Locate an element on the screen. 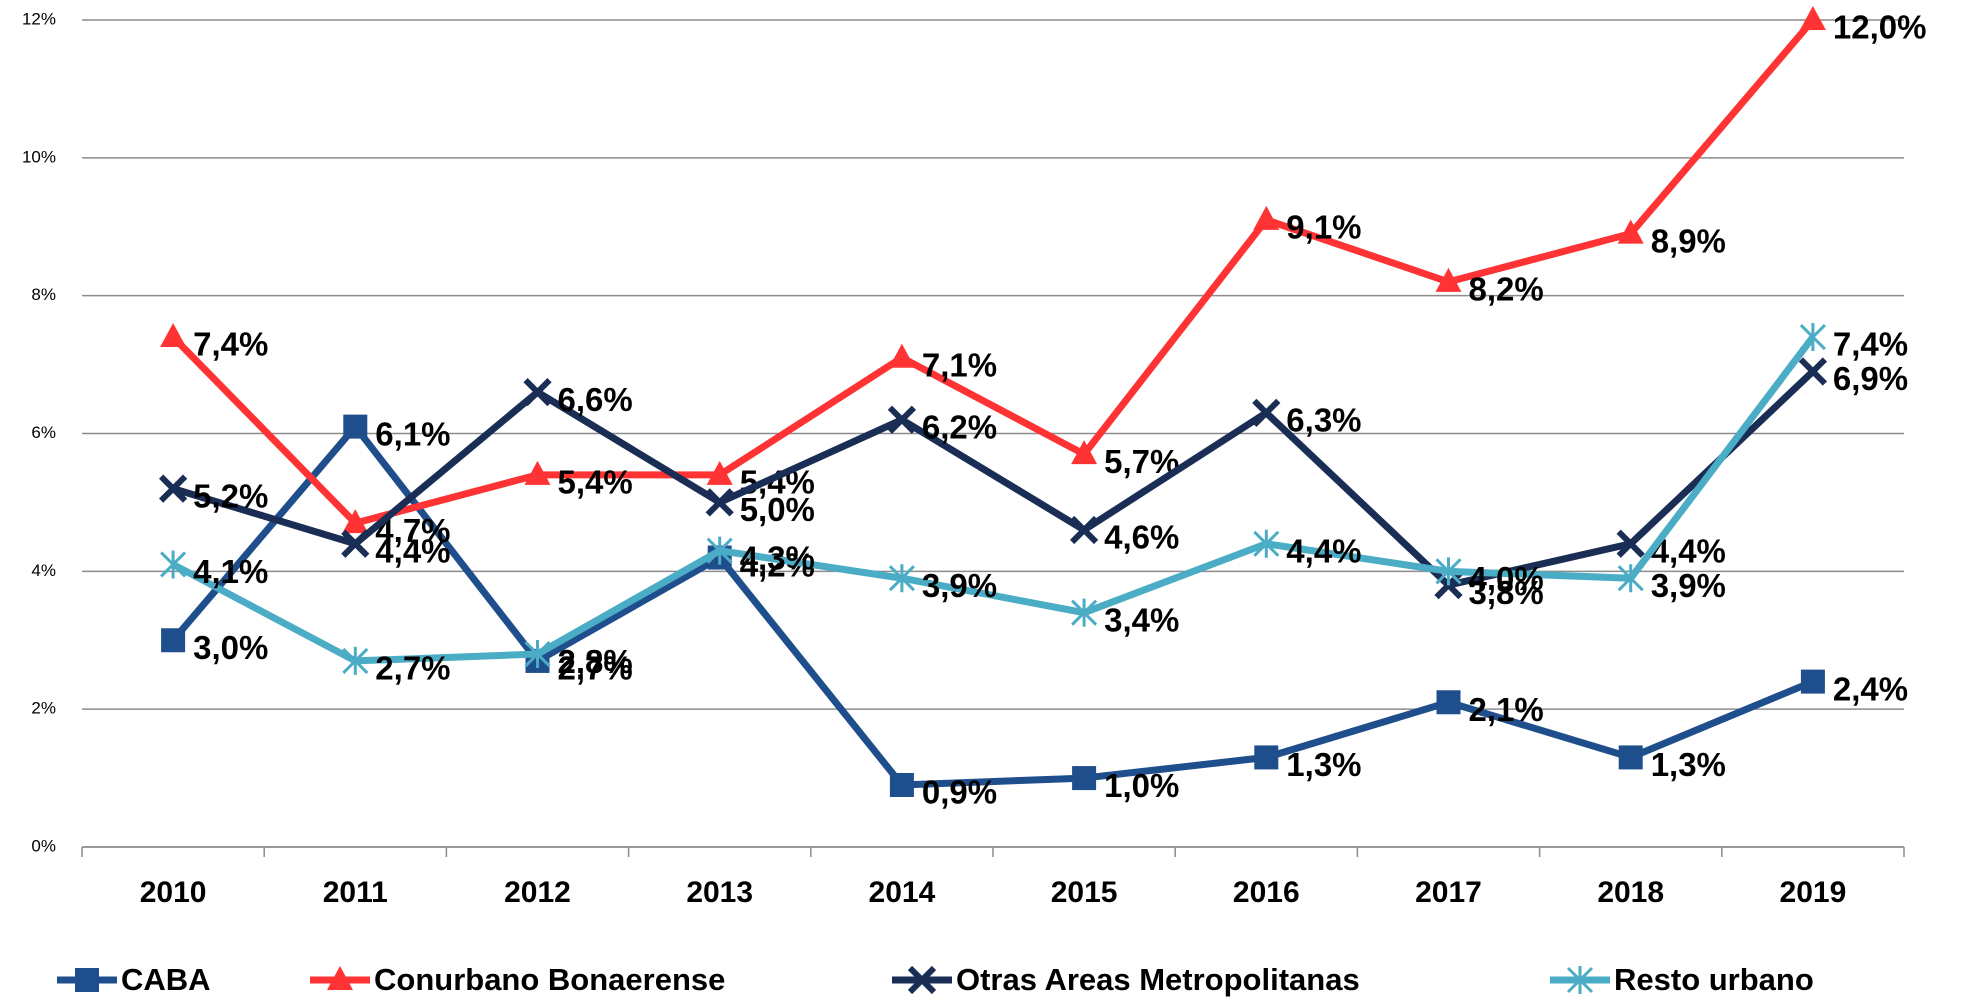 This screenshot has width=1964, height=1003. value-label: 2,8% is located at coordinates (595, 661).